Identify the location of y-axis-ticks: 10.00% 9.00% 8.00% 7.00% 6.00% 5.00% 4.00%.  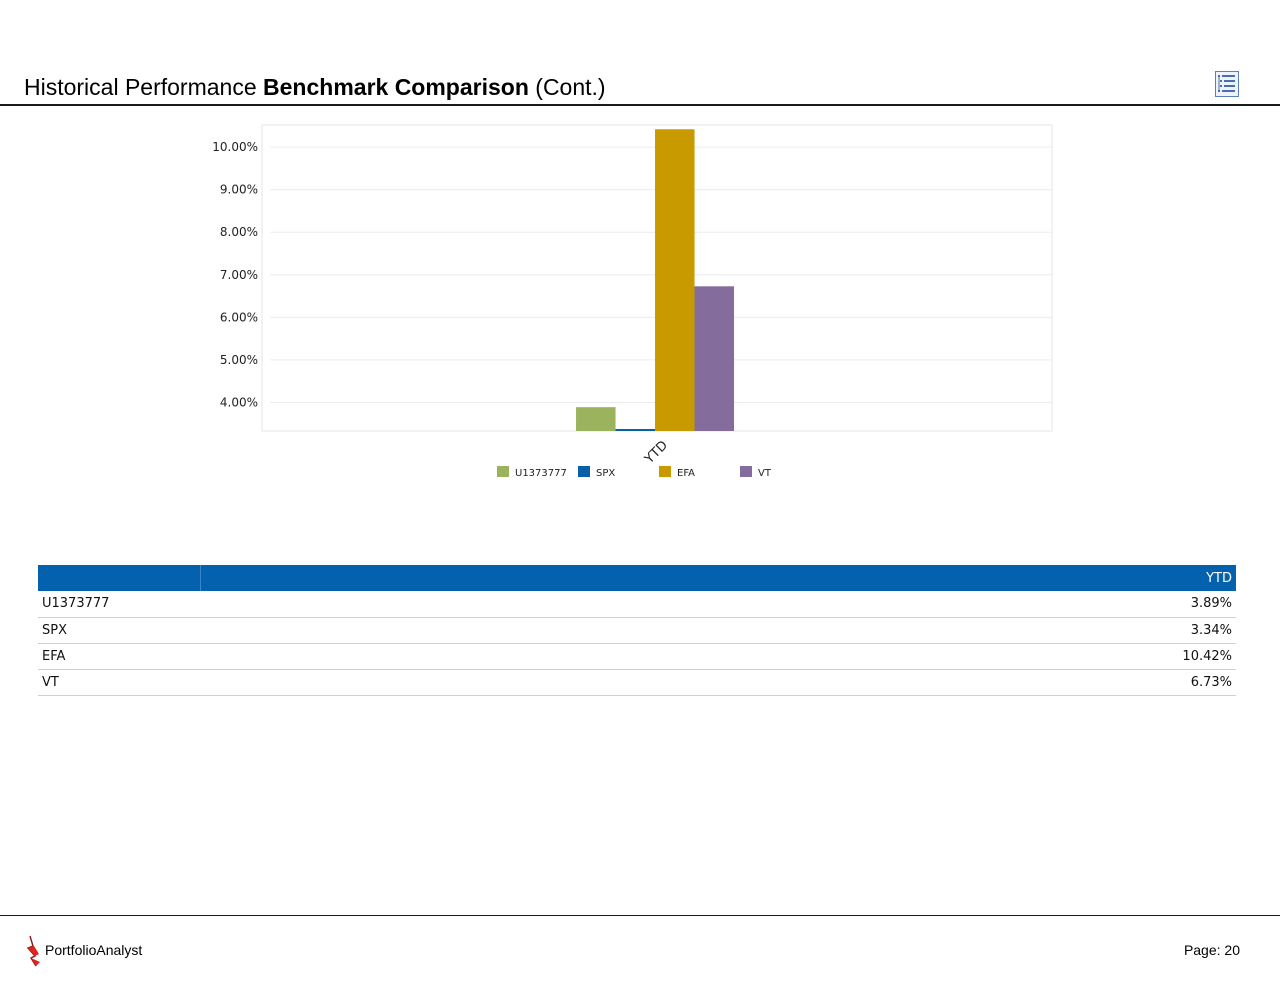
(235, 274).